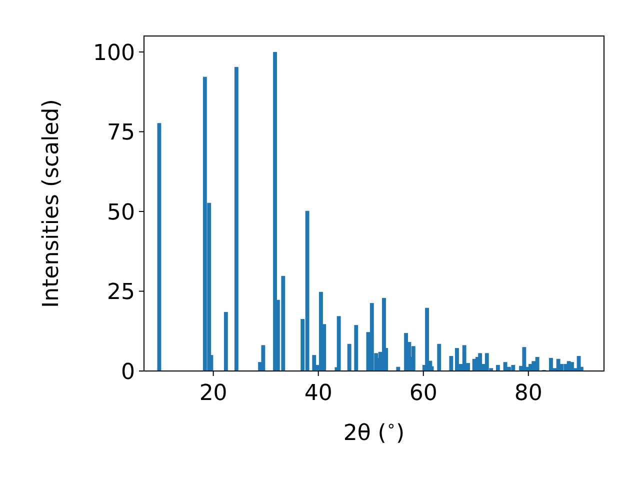 The image size is (640, 480). I want to click on y-tick-label: 100, so click(114, 53).